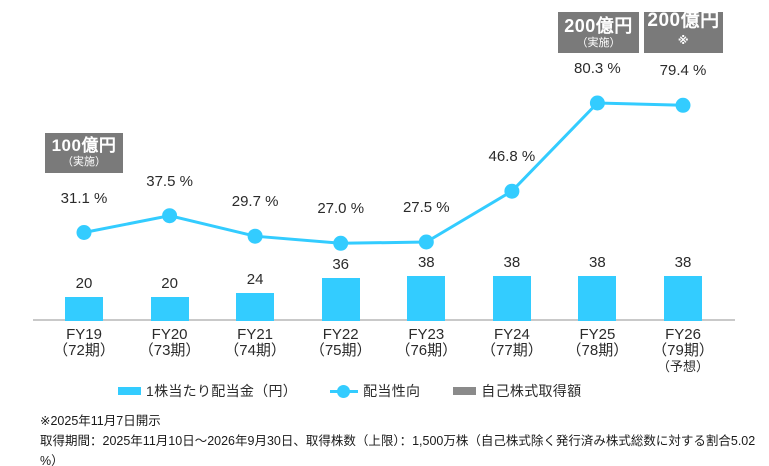  What do you see at coordinates (598, 25) in the screenshot?
I see `buyback-amount-label: 200億円` at bounding box center [598, 25].